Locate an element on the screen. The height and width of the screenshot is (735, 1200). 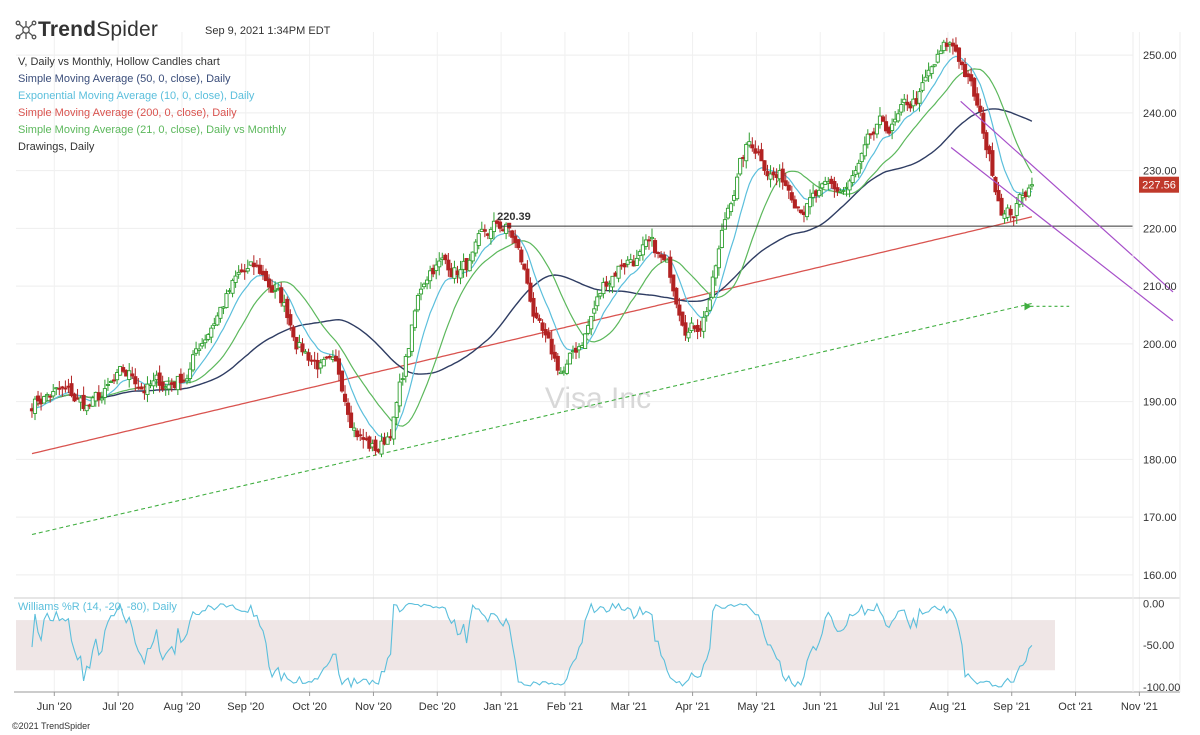
time-tick-label: Nov '20 is located at coordinates (373, 707).